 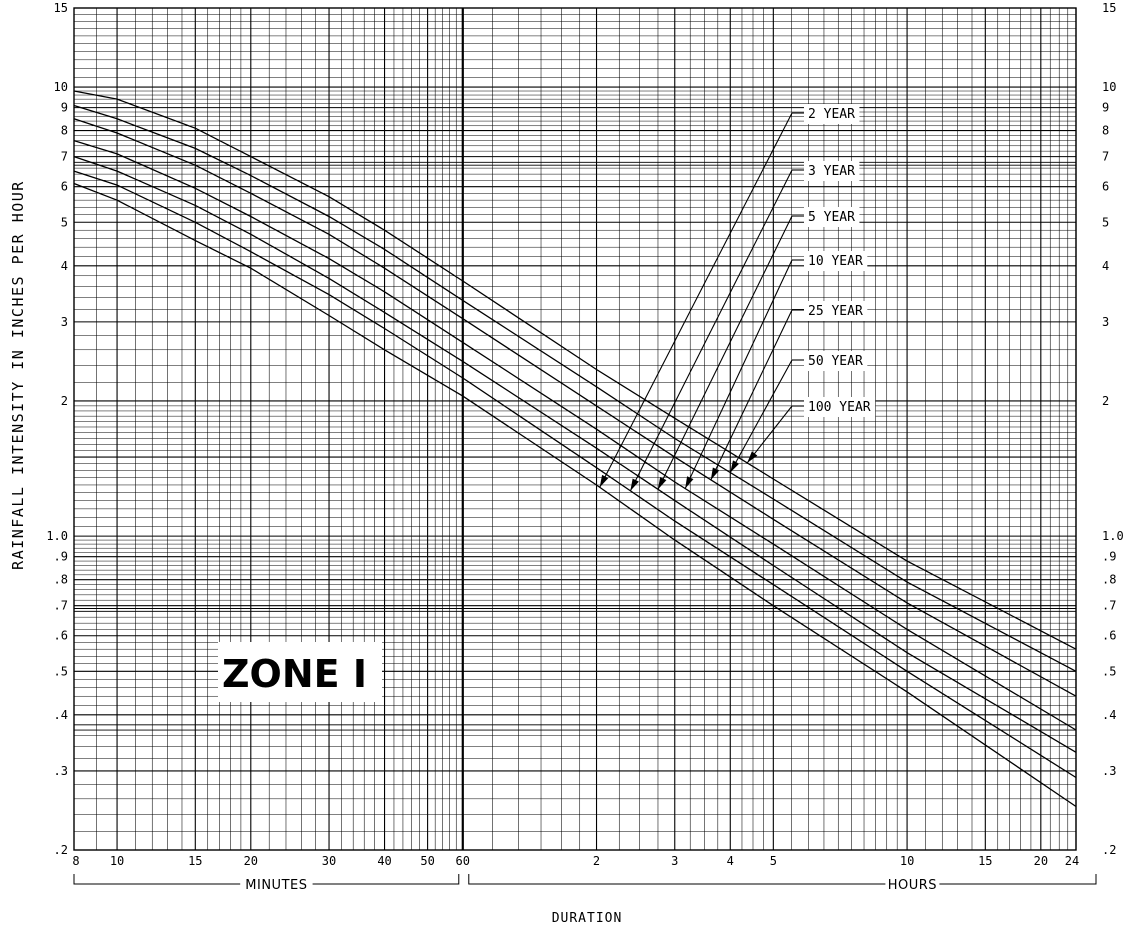 I want to click on x-tick-label: 4, so click(x=730, y=861).